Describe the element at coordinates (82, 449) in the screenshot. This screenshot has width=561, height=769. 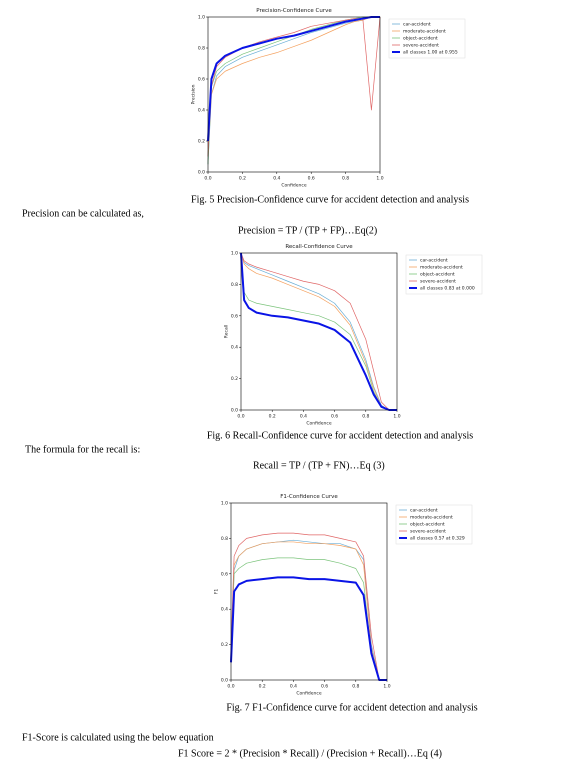
I see `paragraph: The formula for the recall is:` at that location.